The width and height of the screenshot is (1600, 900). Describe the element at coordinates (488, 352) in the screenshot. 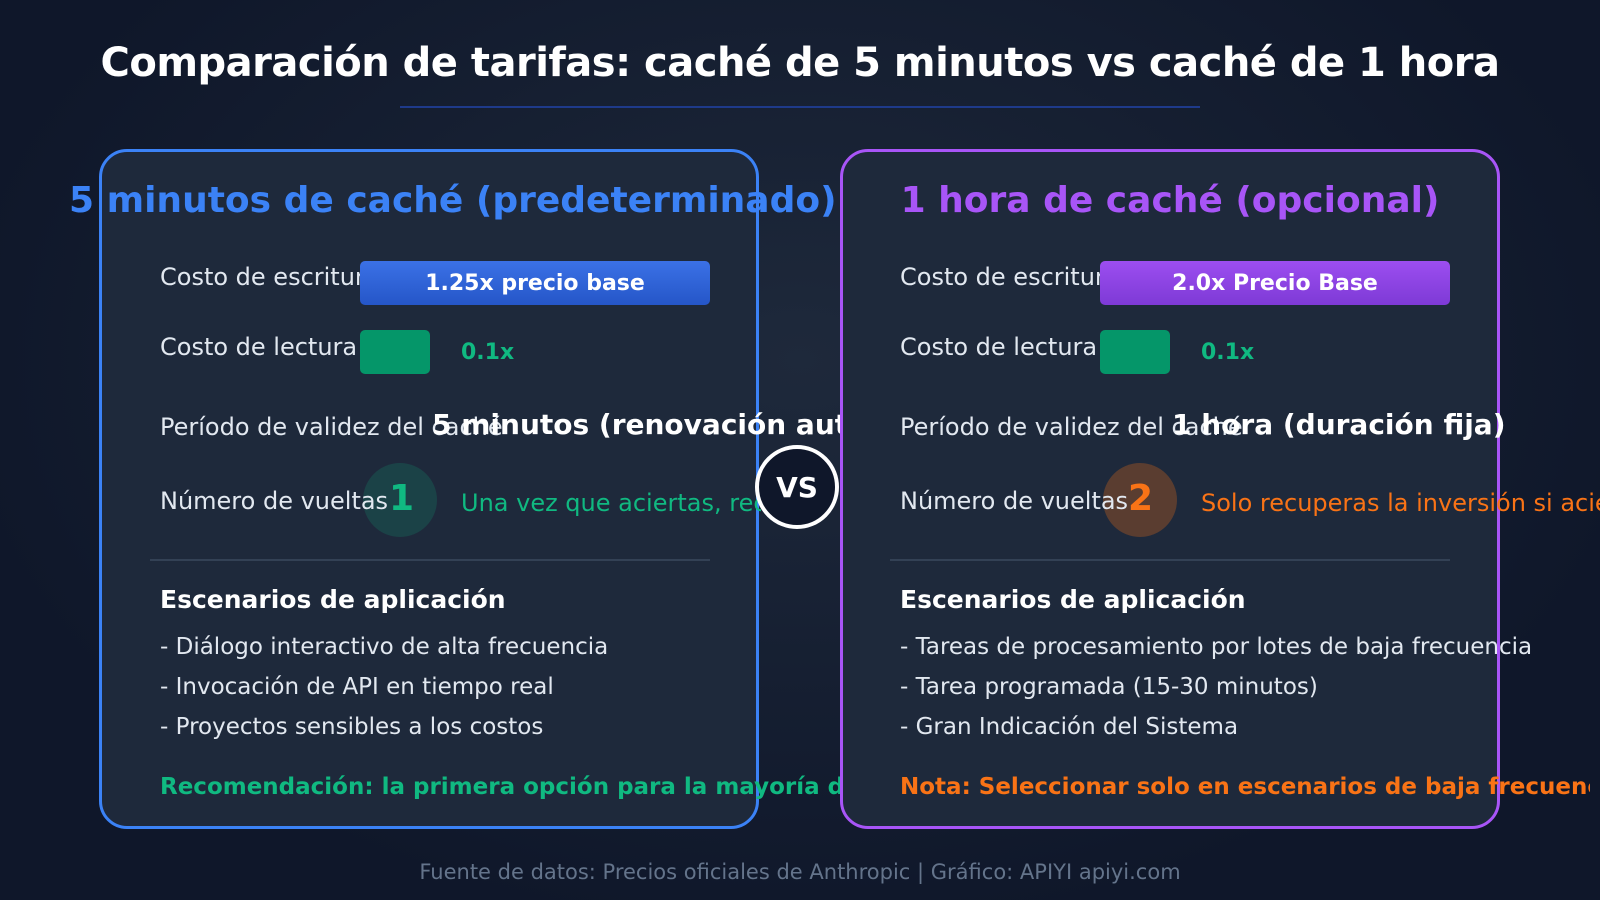

I see `left-read-cost-value: 0.1x` at that location.